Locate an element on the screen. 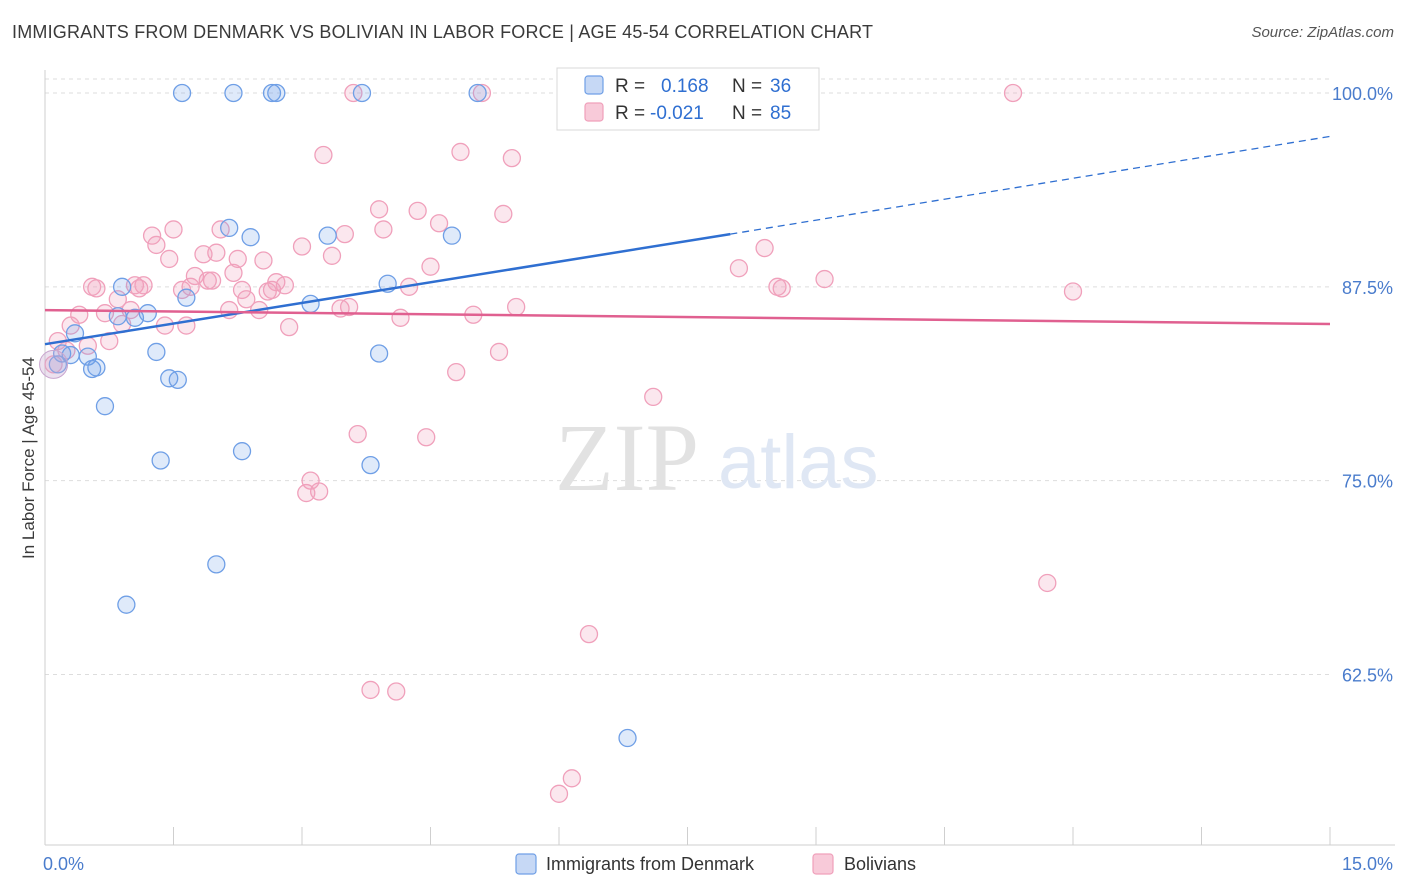 The width and height of the screenshot is (1406, 892). trend-line-denmark is located at coordinates (387, 289).